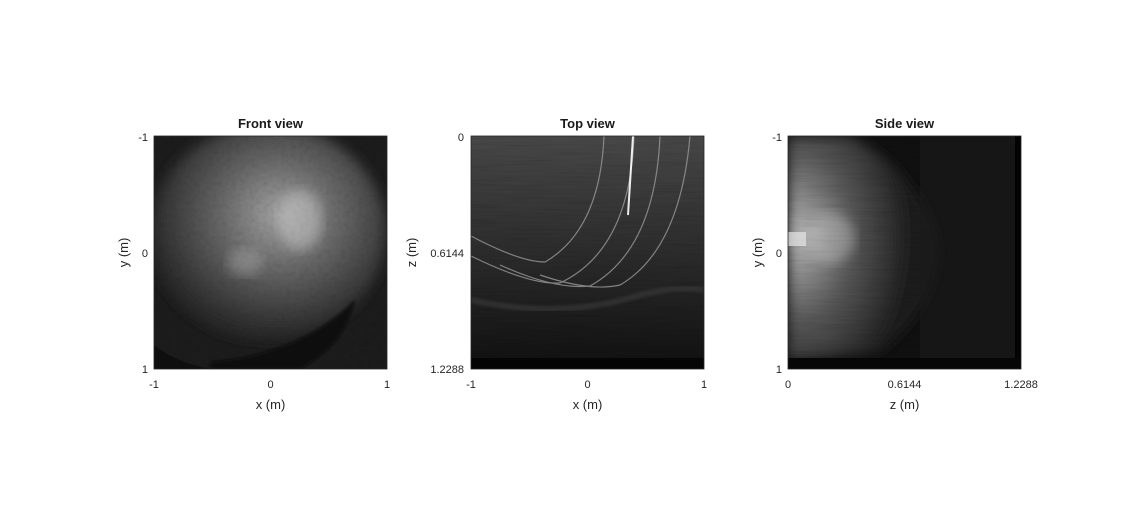  I want to click on top-view-xlabel: x (m), so click(588, 404).